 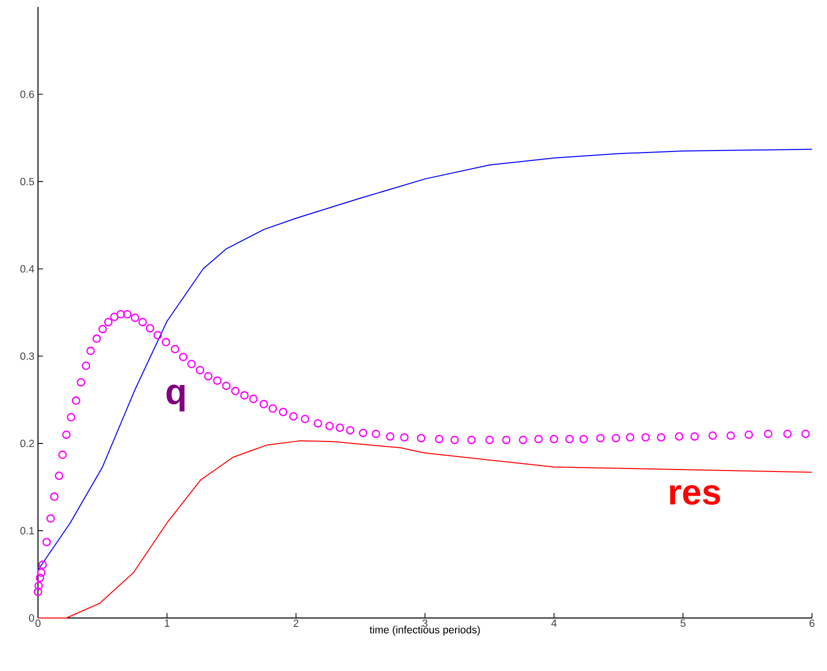 What do you see at coordinates (695, 495) in the screenshot?
I see `series-label: res` at bounding box center [695, 495].